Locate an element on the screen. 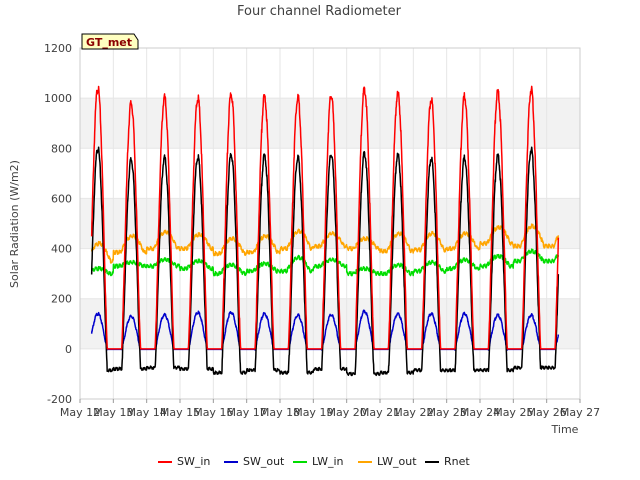 The image size is (640, 480). legend-label-lw-in: LW_in is located at coordinates (328, 461).